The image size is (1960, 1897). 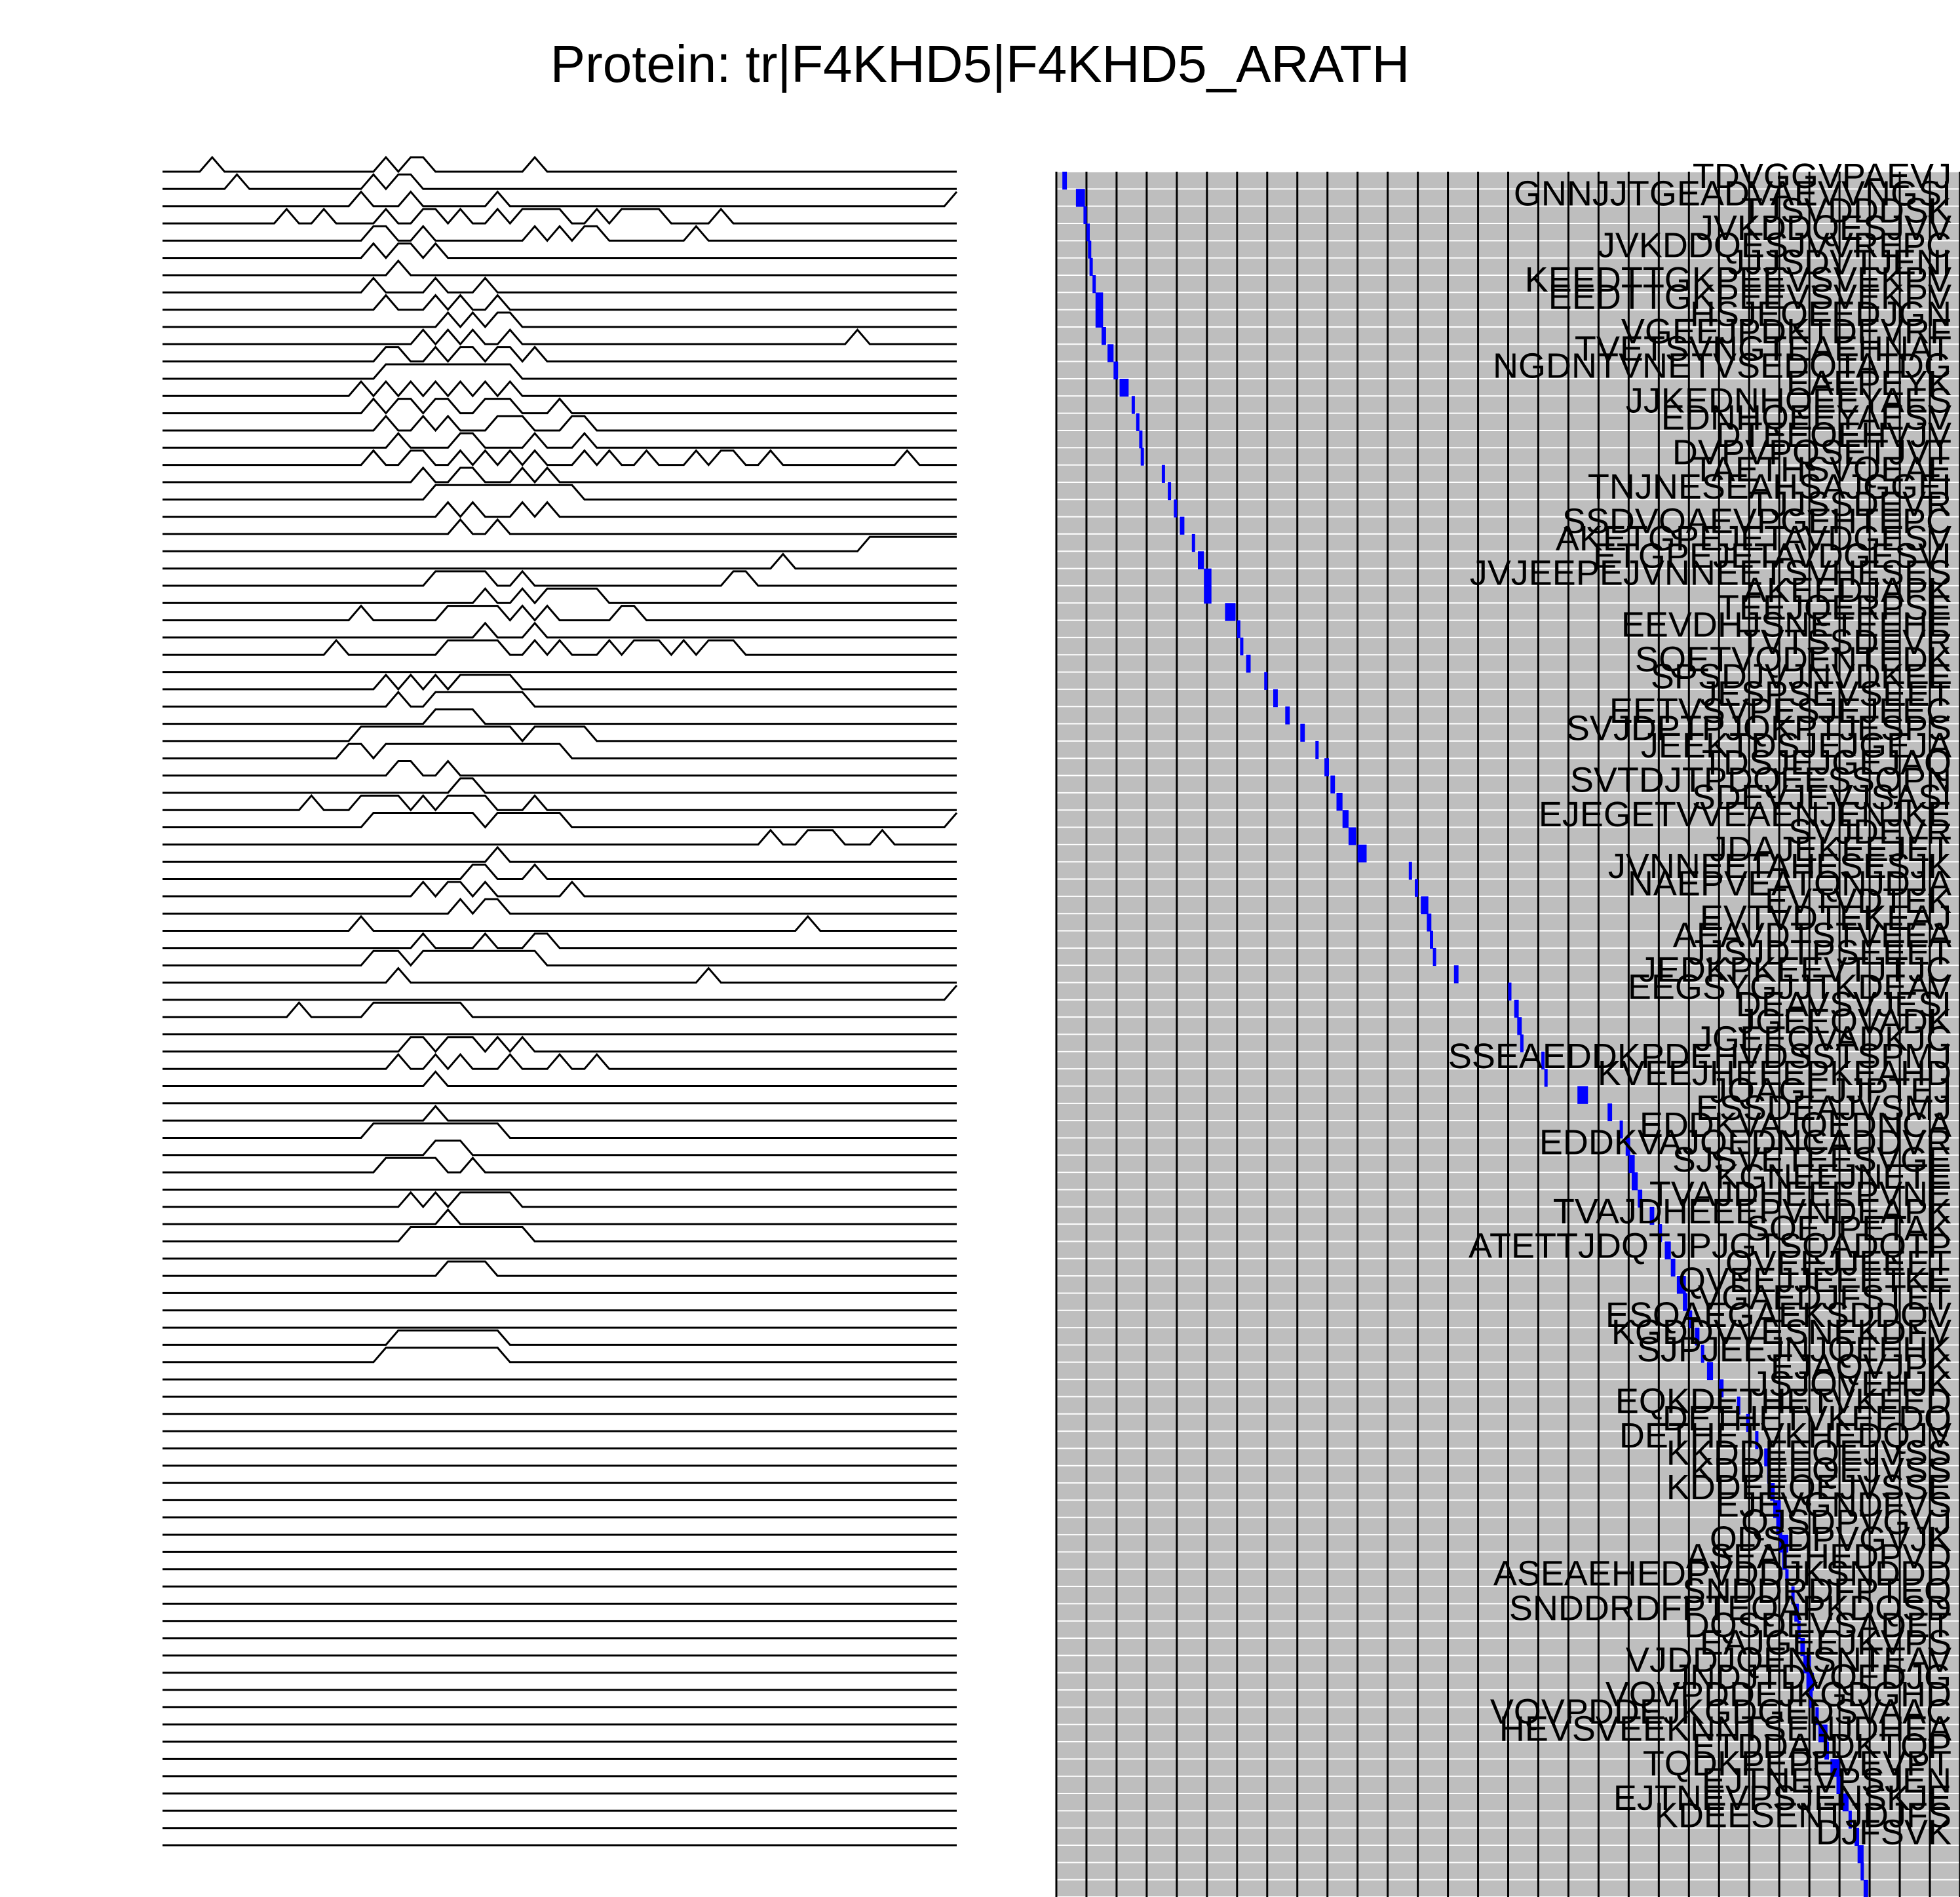 I want to click on peptide-label: EQKDETHETVKEED, so click(x=1783, y=1401).